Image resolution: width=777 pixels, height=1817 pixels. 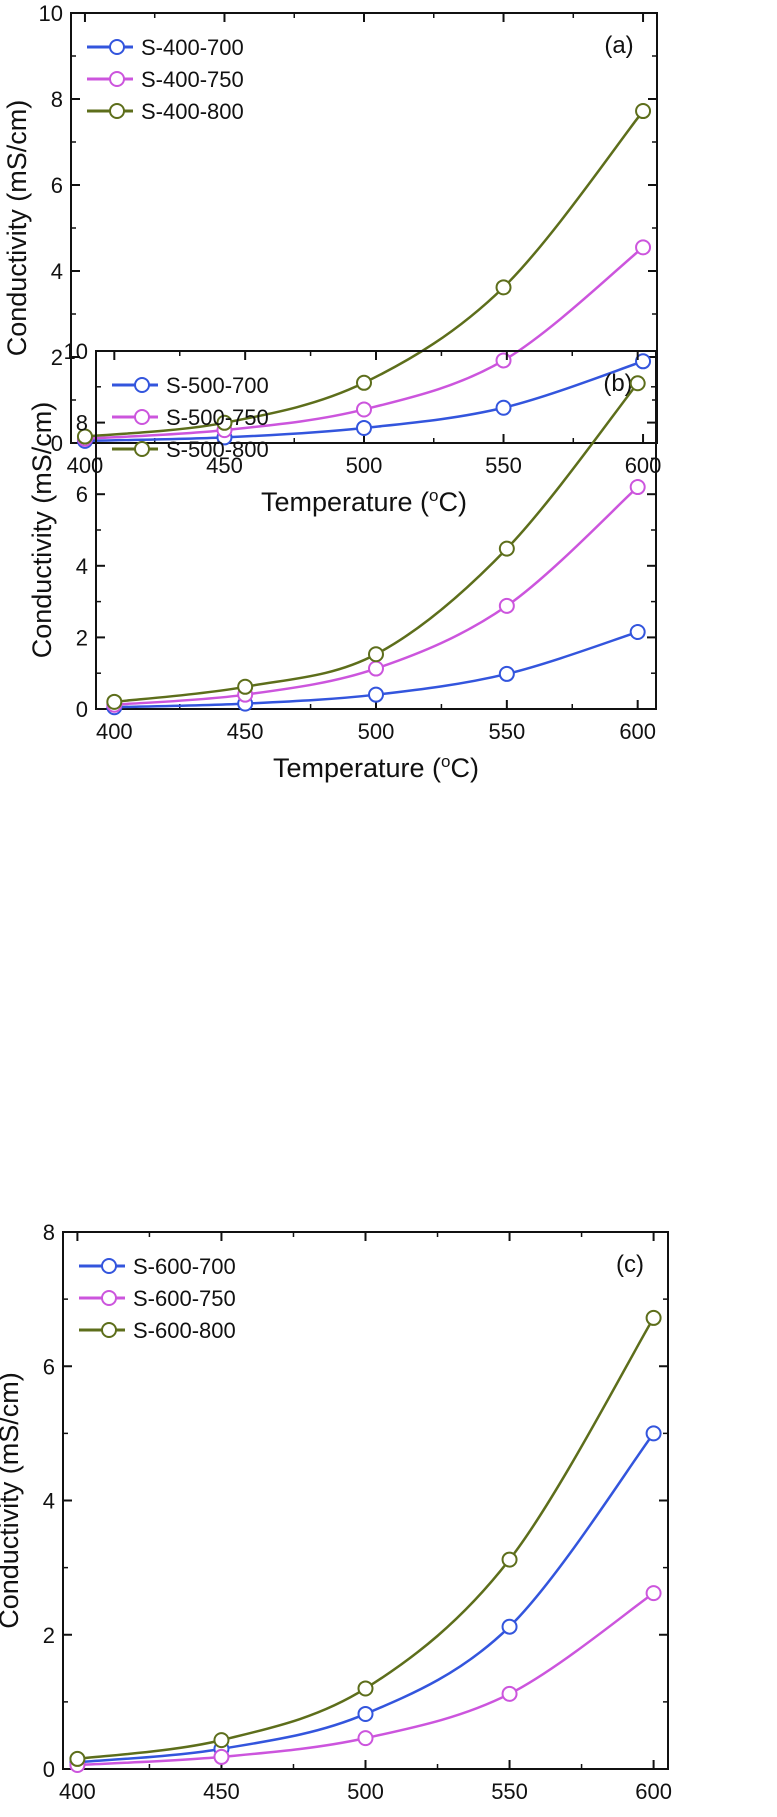 What do you see at coordinates (192, 111) in the screenshot?
I see `legend-label: S-400-800` at bounding box center [192, 111].